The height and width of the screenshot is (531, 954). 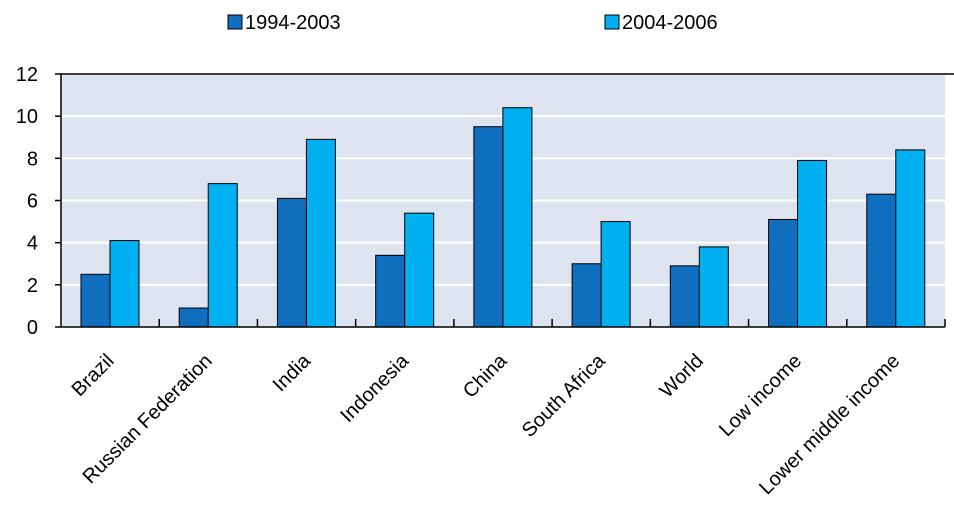 I want to click on legend-label: 1994-2003, so click(x=293, y=23).